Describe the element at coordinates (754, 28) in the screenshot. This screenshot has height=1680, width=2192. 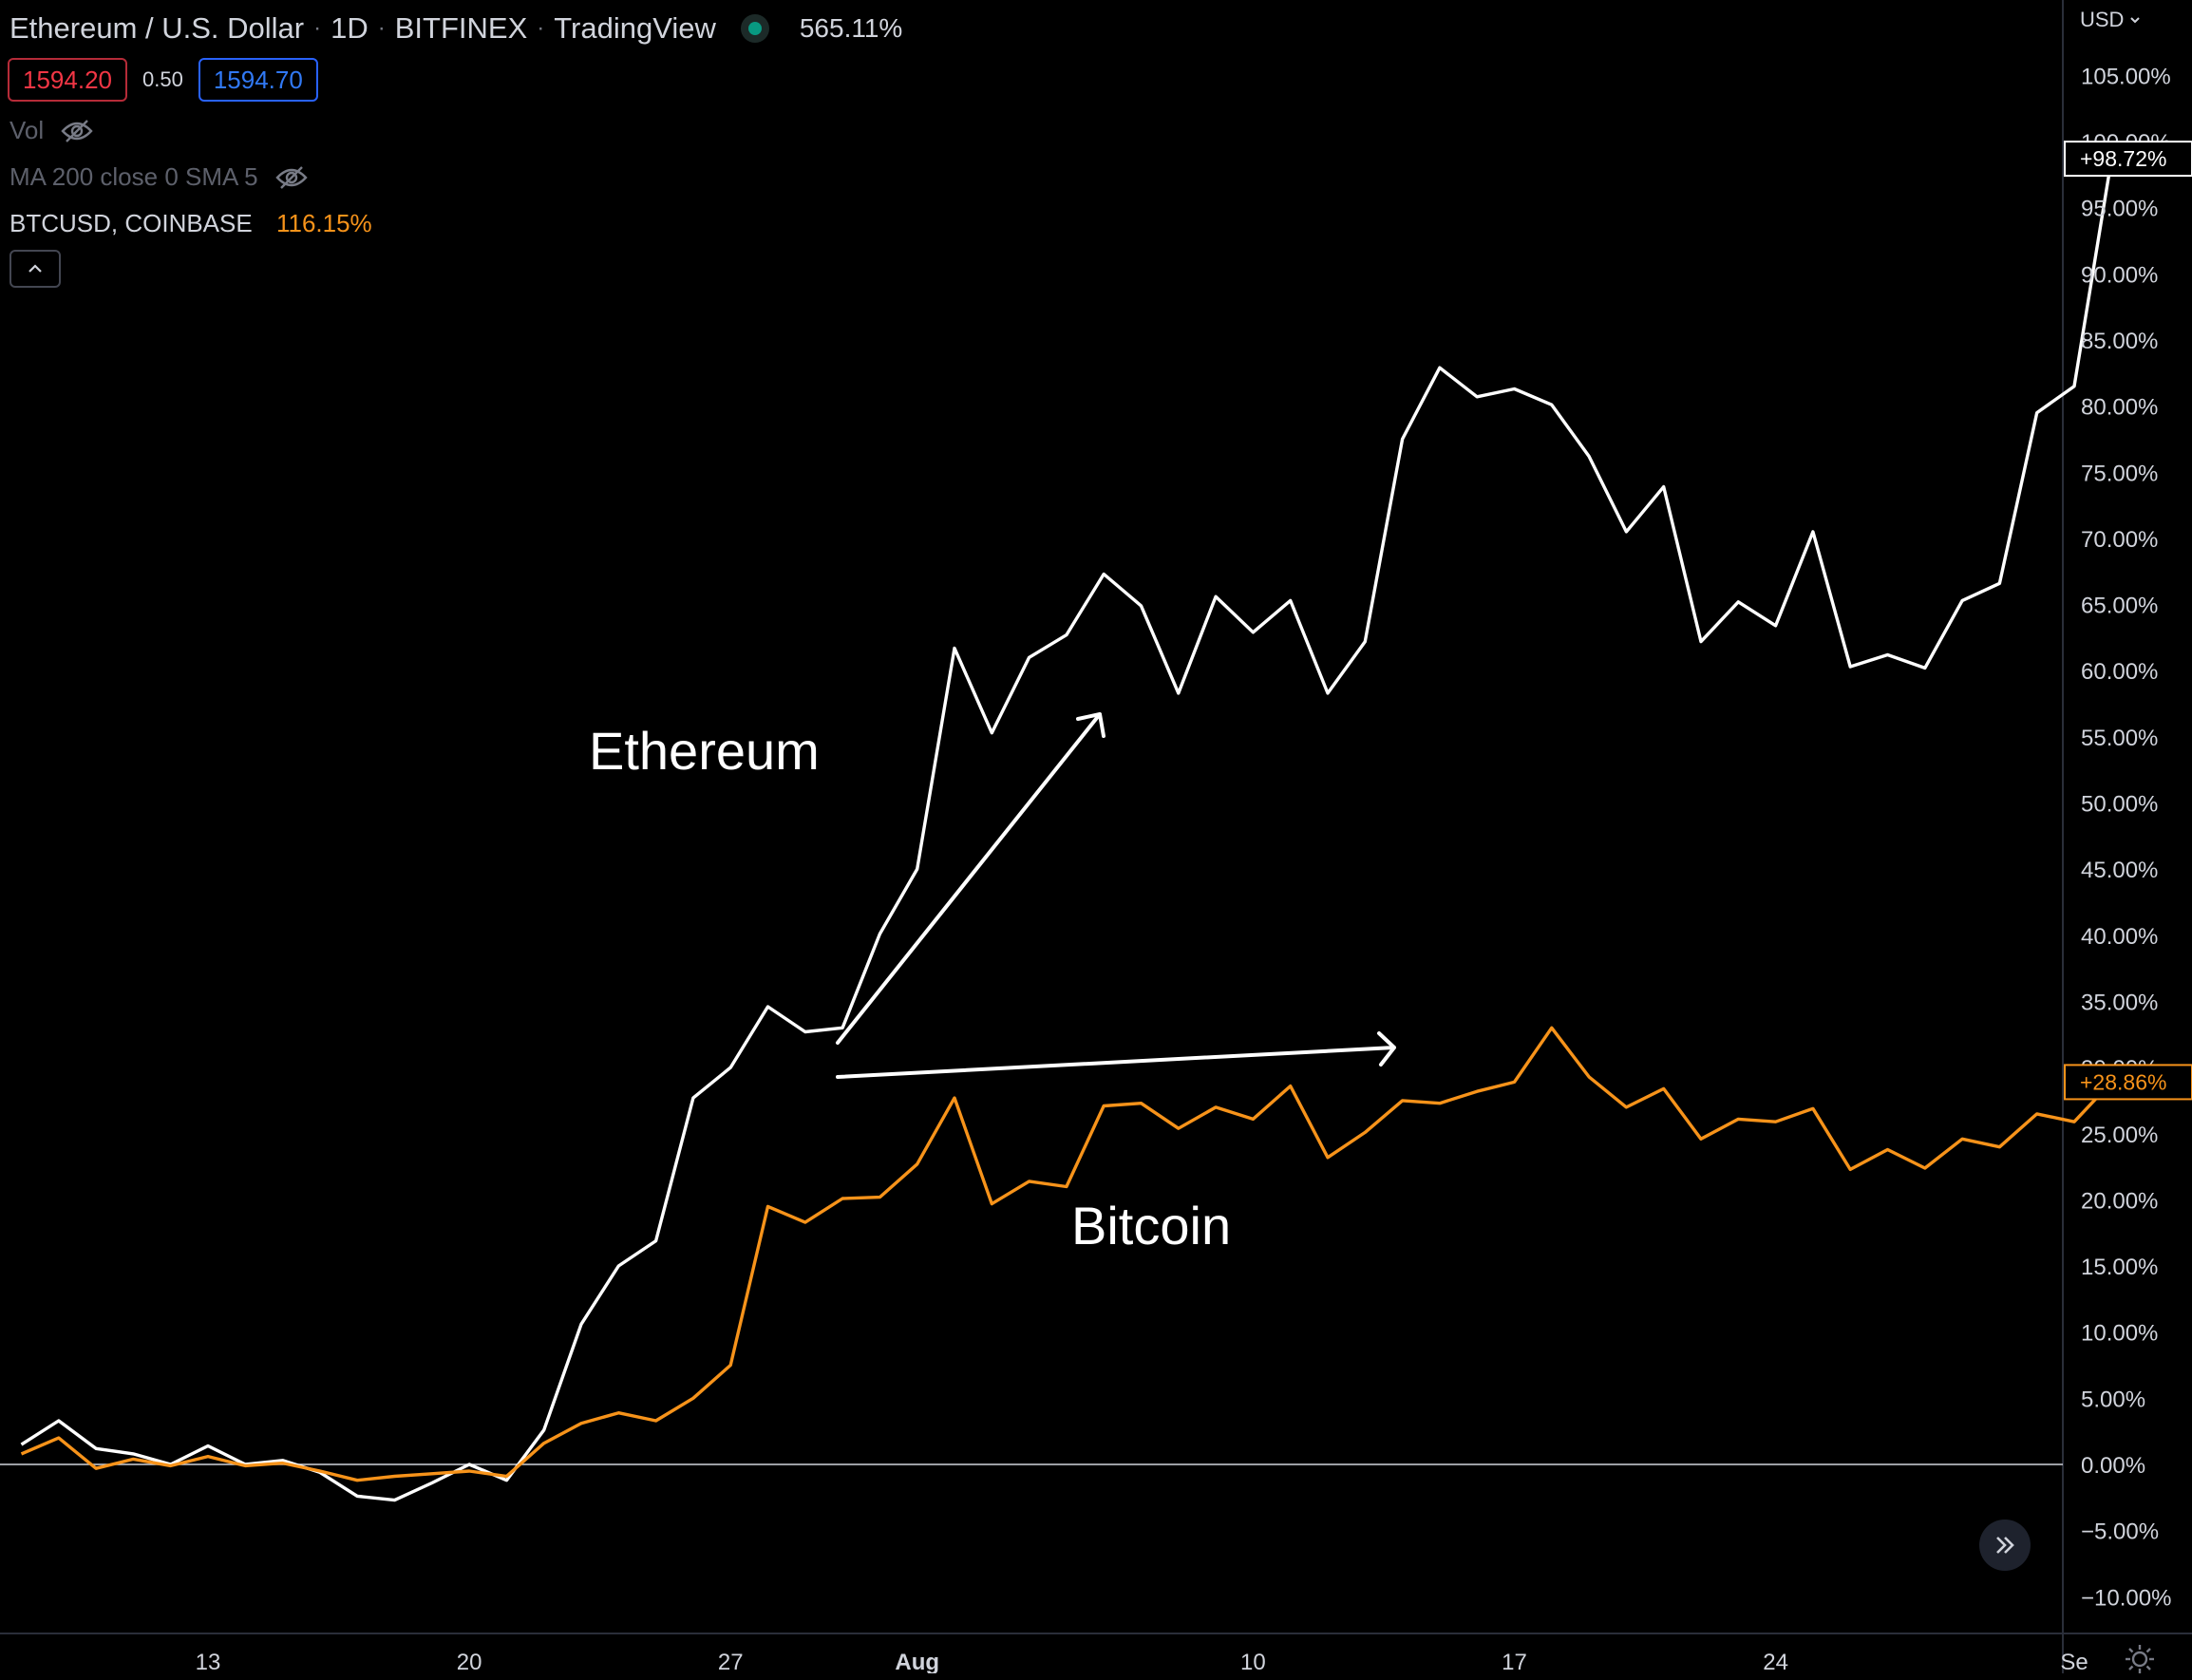
I see `market-status-icon` at that location.